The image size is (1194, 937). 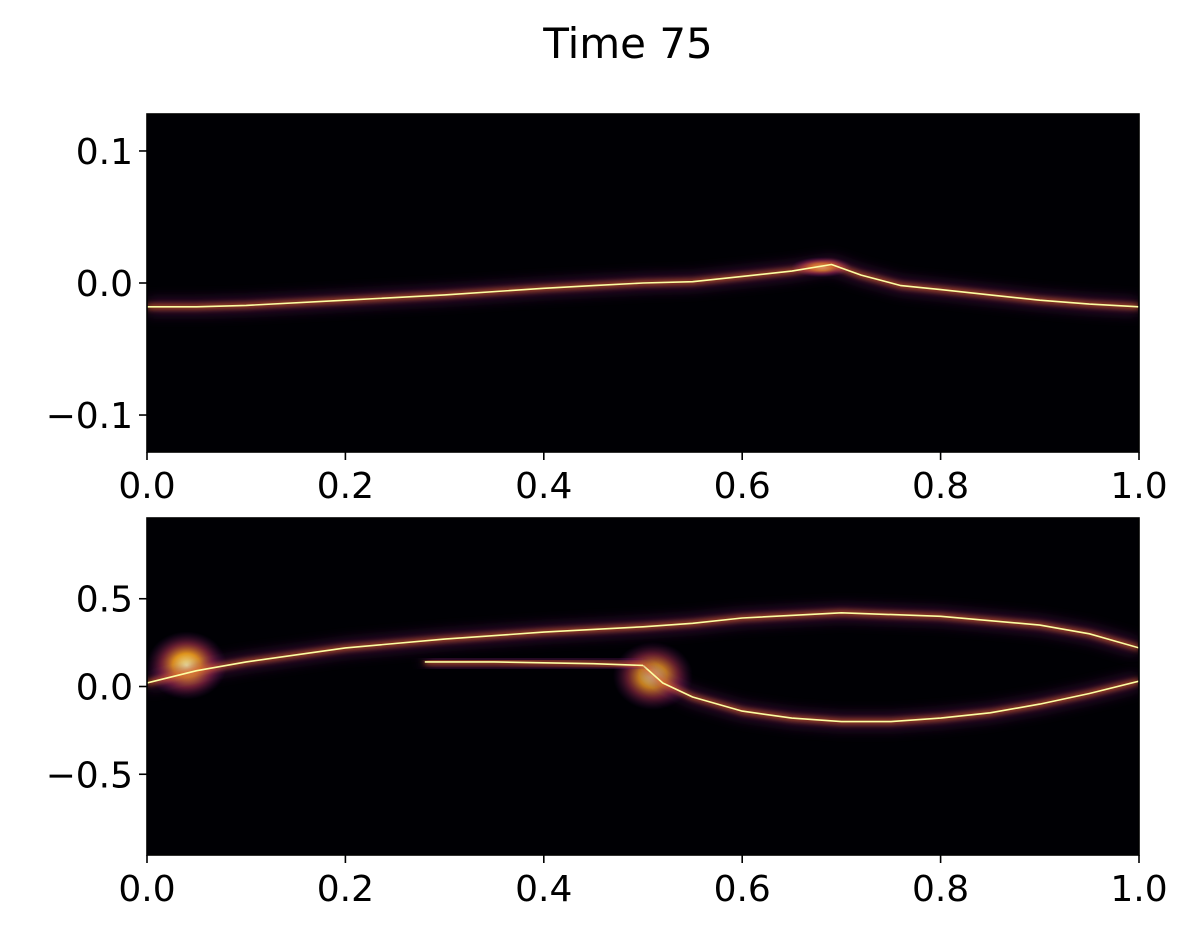 What do you see at coordinates (627, 43) in the screenshot?
I see `figure-title: Time 75` at bounding box center [627, 43].